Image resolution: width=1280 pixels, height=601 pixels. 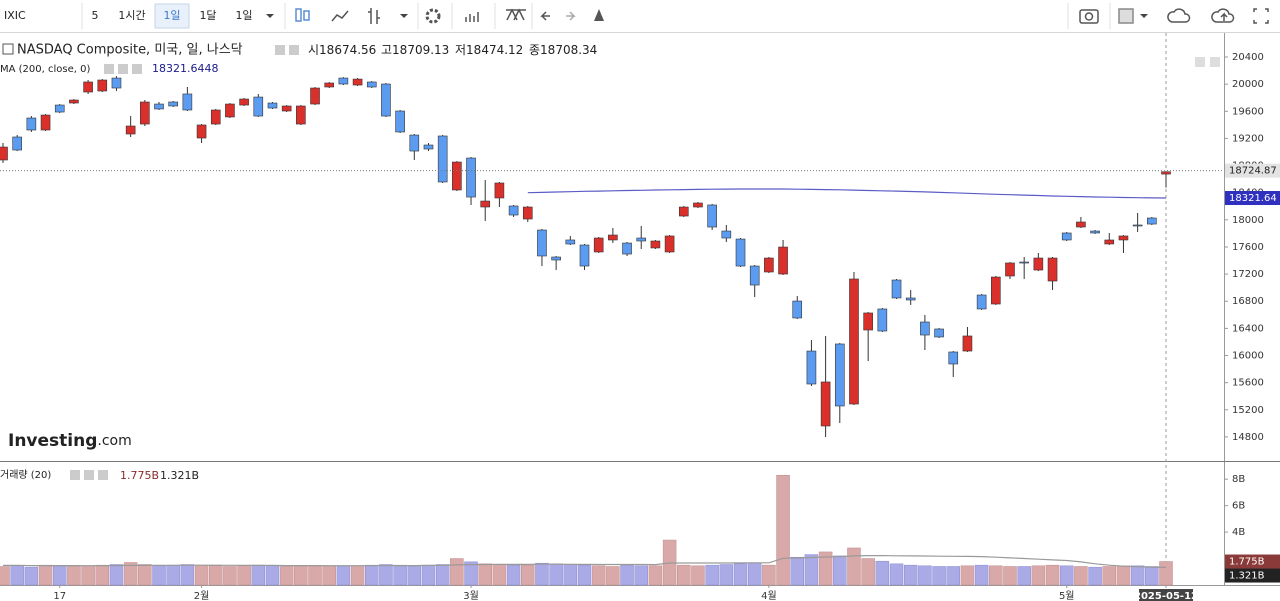 What do you see at coordinates (131, 15) in the screenshot?
I see `interval-button: 1시간` at bounding box center [131, 15].